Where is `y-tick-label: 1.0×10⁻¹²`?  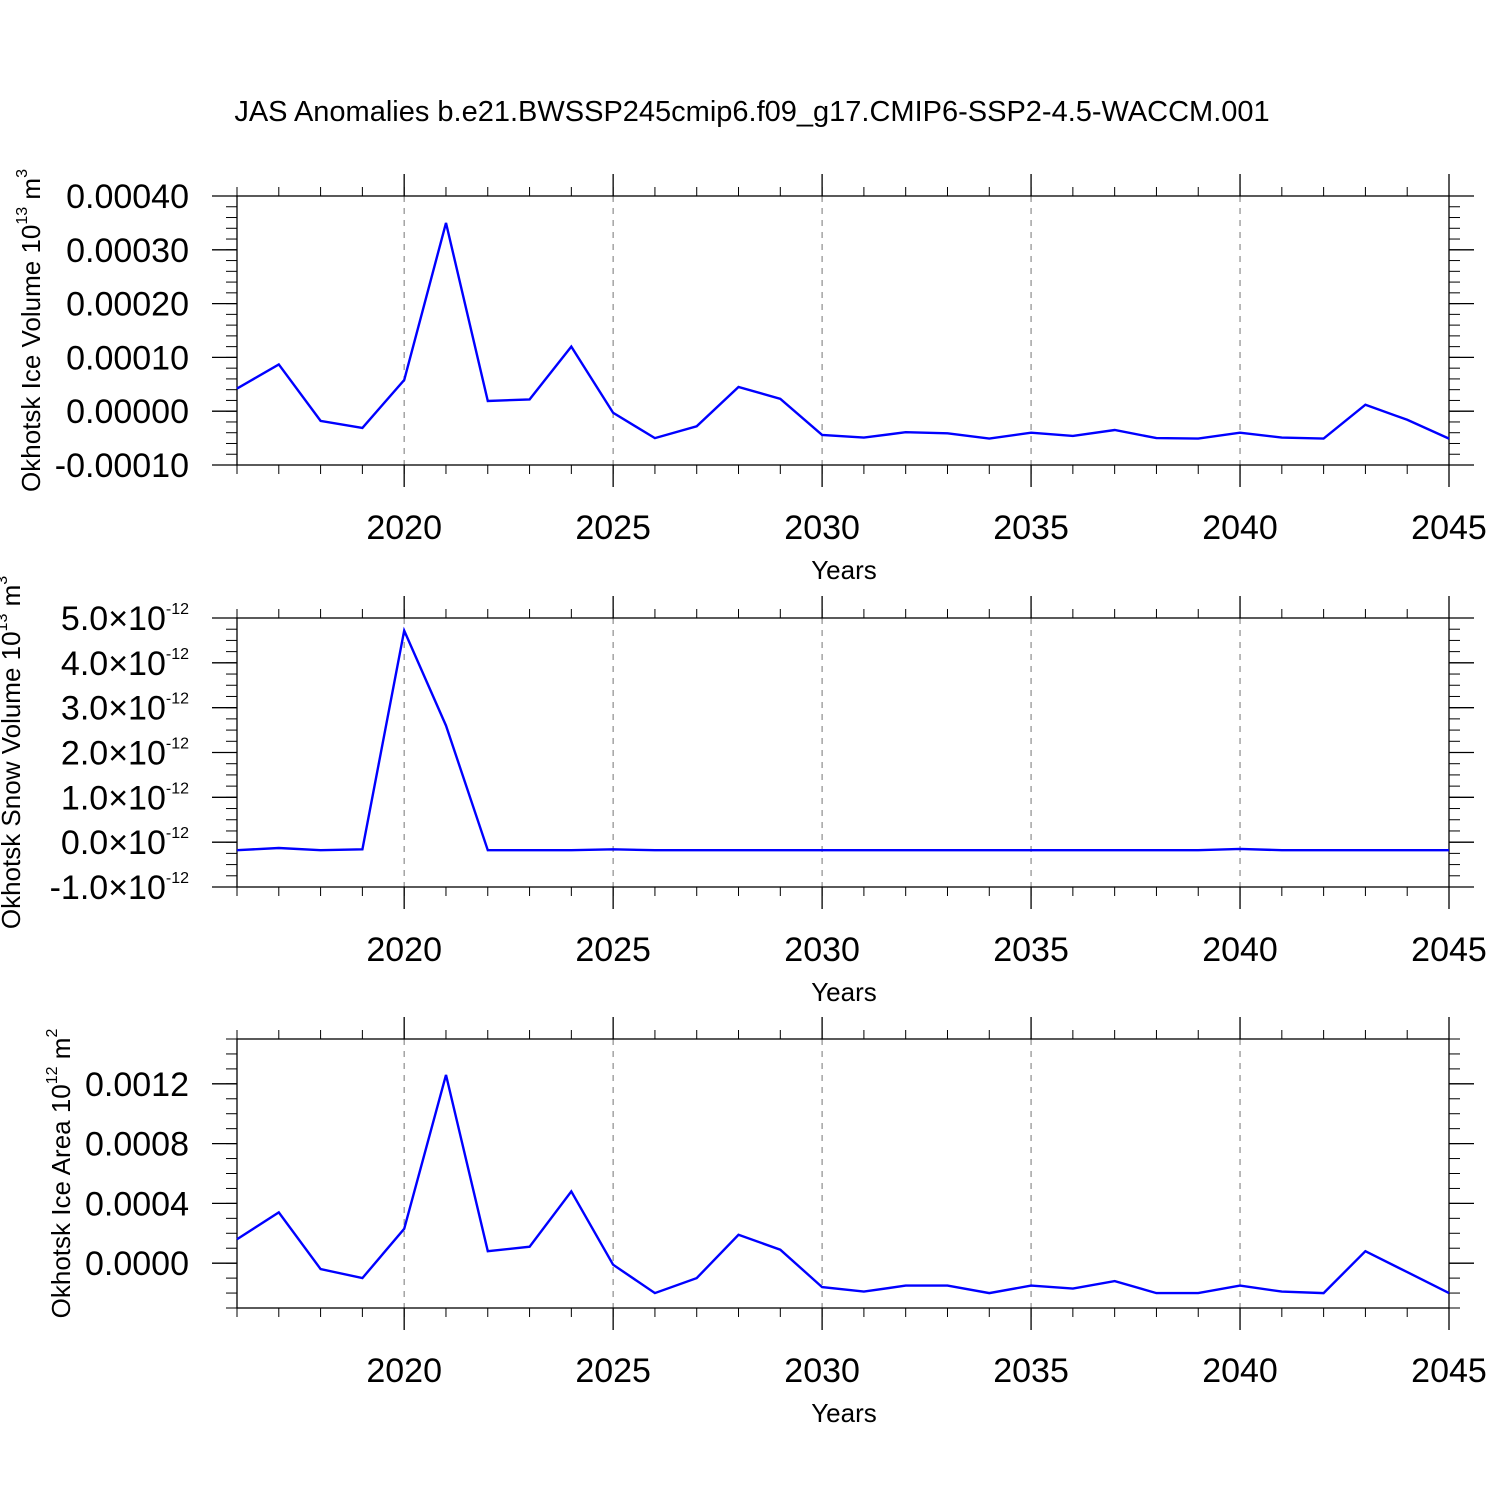
y-tick-label: 1.0×10⁻¹² is located at coordinates (125, 798).